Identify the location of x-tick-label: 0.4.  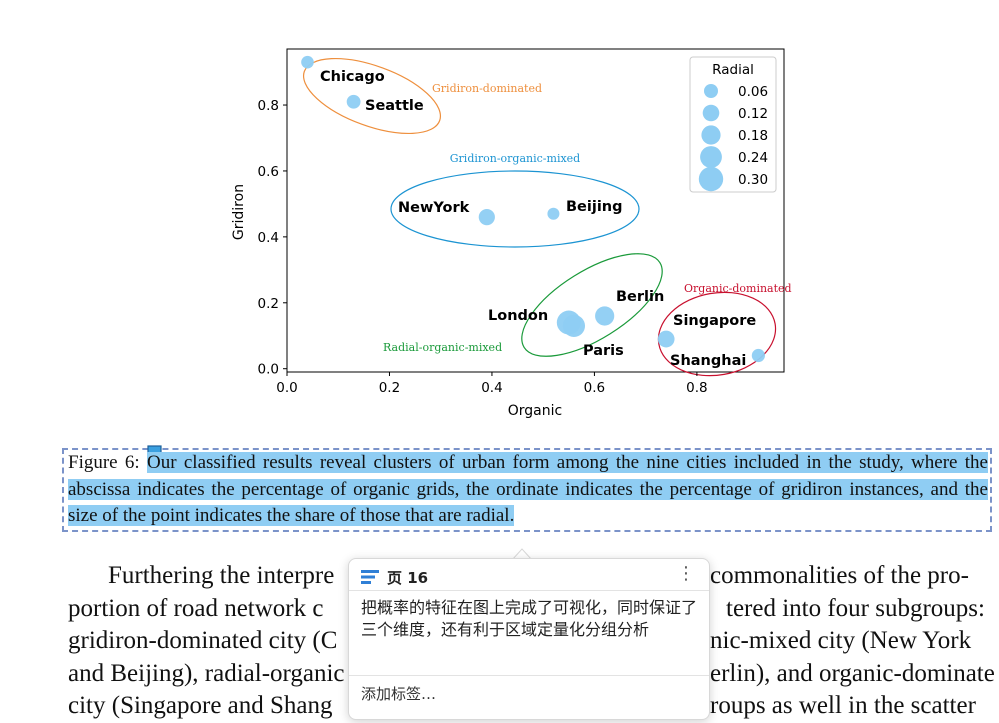
(491, 388).